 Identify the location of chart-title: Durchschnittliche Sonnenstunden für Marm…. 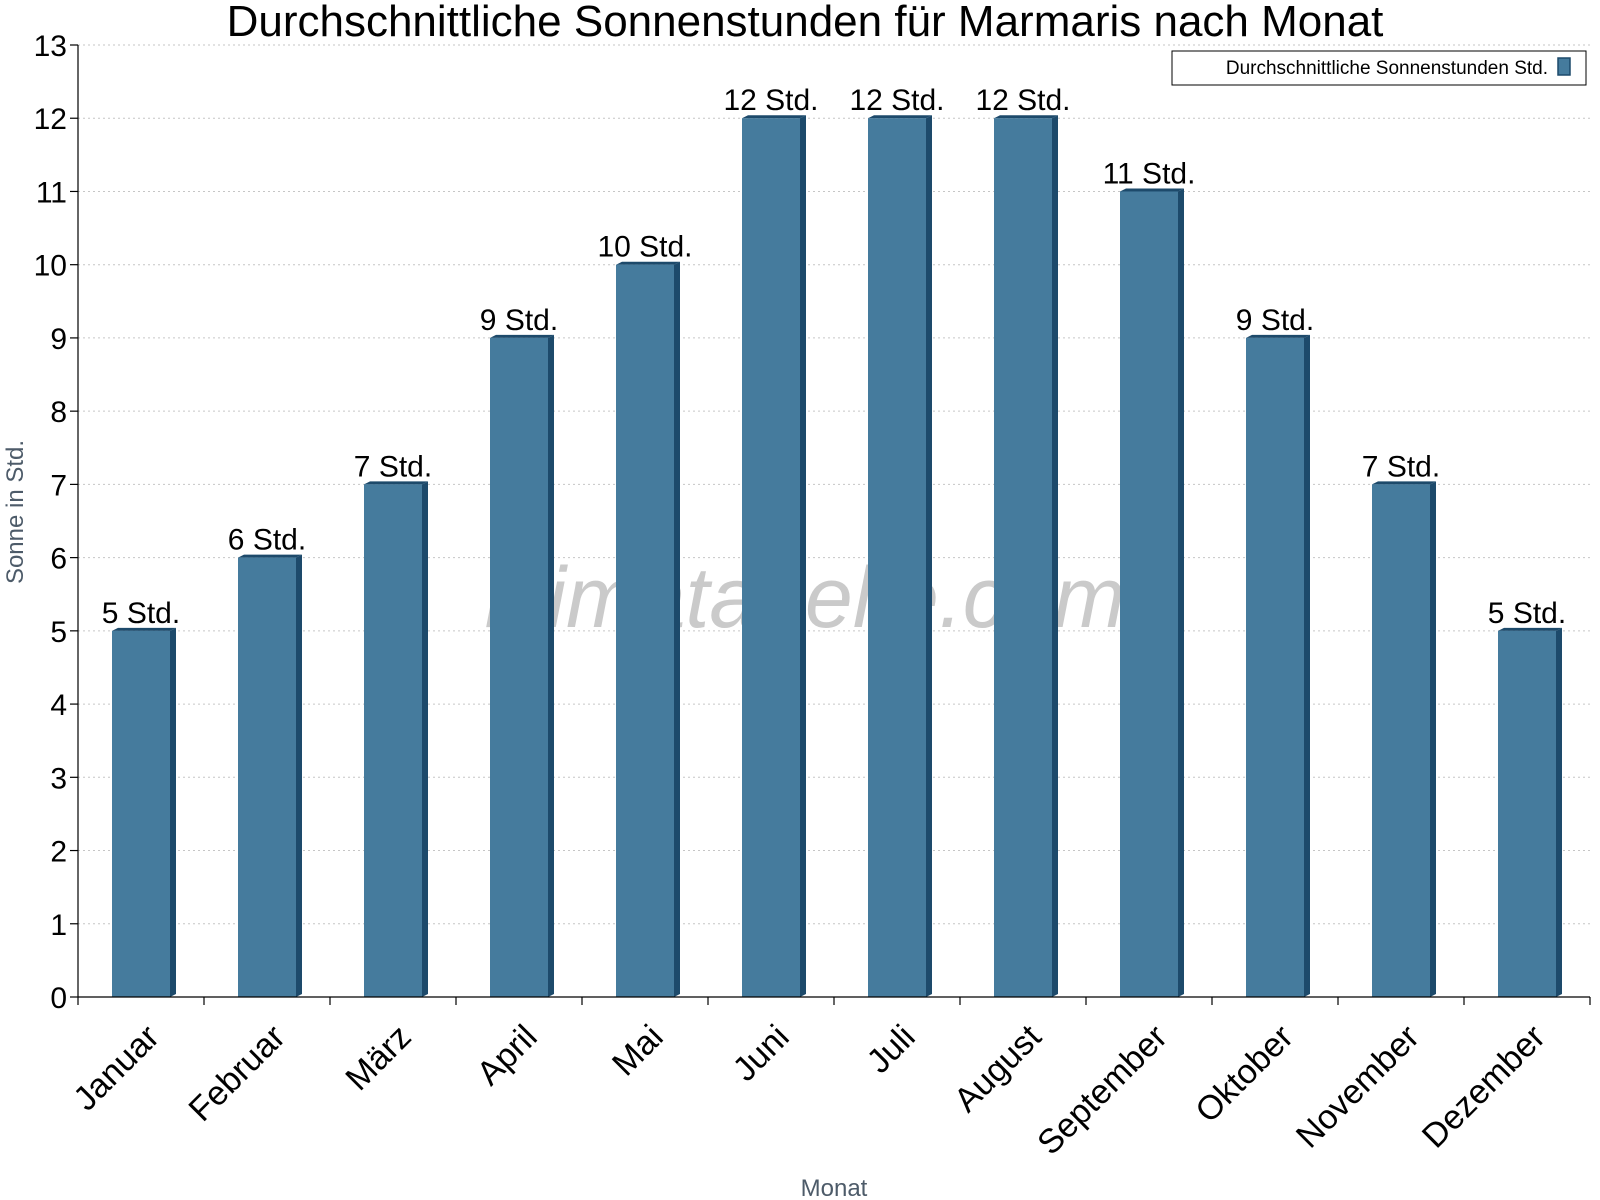
(805, 23).